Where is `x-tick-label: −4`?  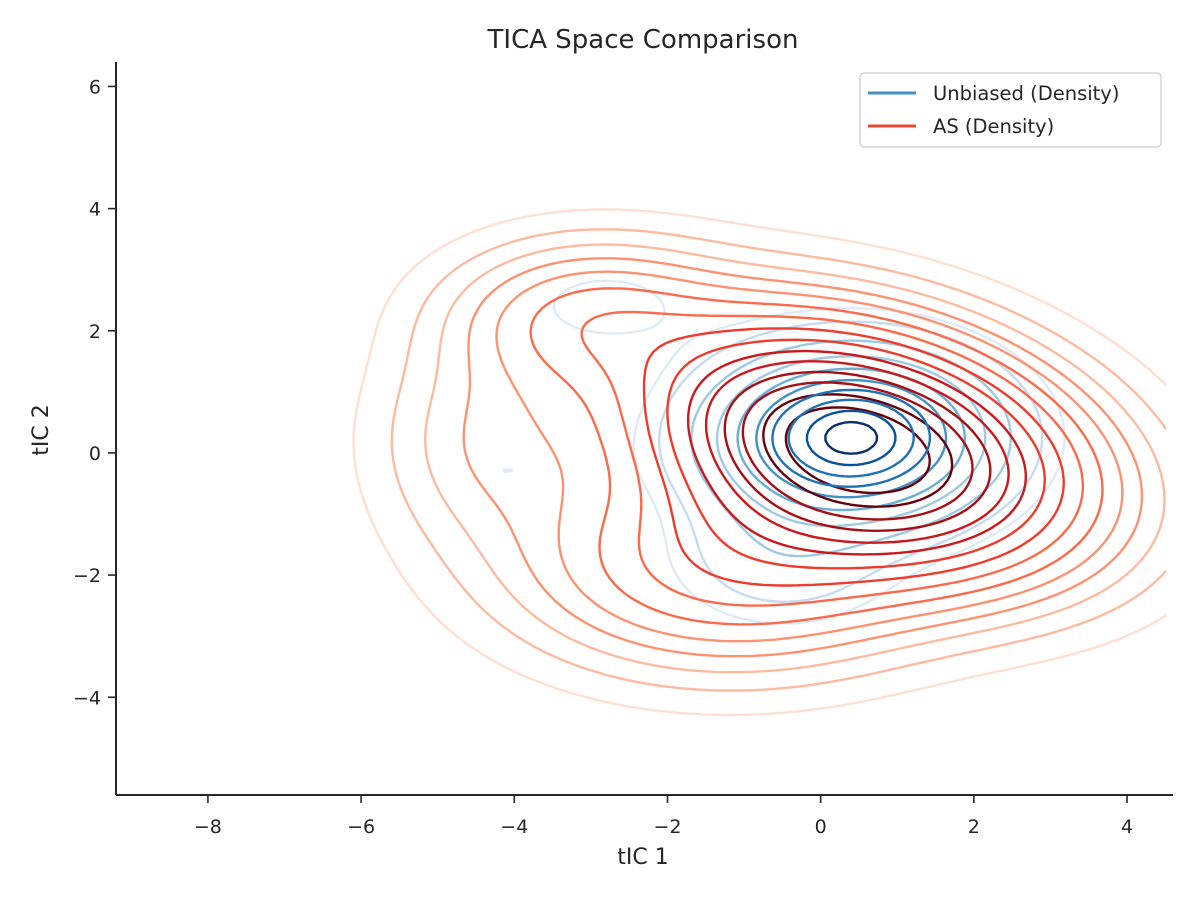 x-tick-label: −4 is located at coordinates (514, 827).